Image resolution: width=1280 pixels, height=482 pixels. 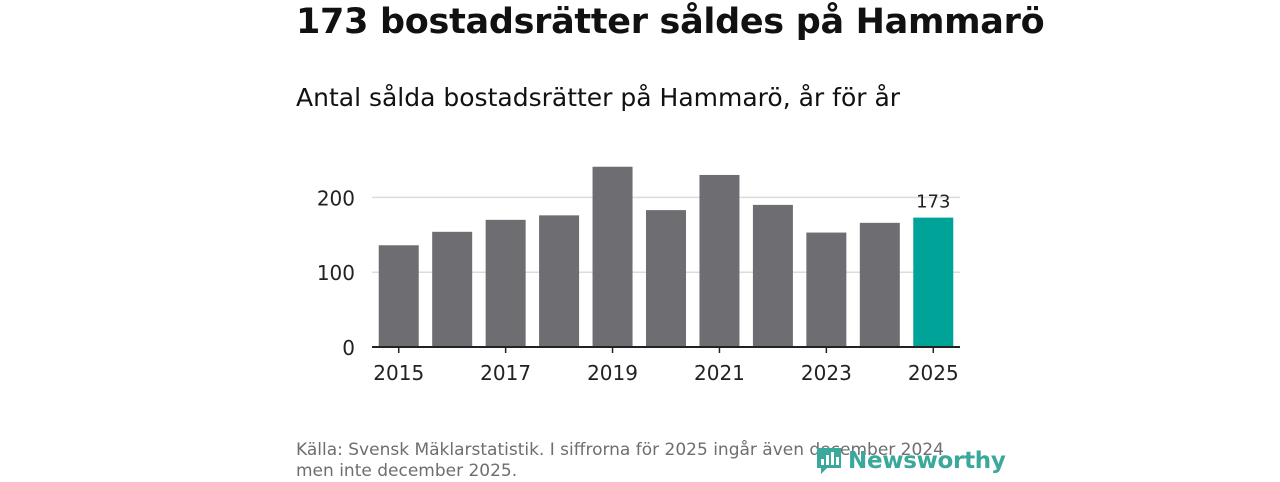 What do you see at coordinates (505, 373) in the screenshot?
I see `x-tick-label: 2017` at bounding box center [505, 373].